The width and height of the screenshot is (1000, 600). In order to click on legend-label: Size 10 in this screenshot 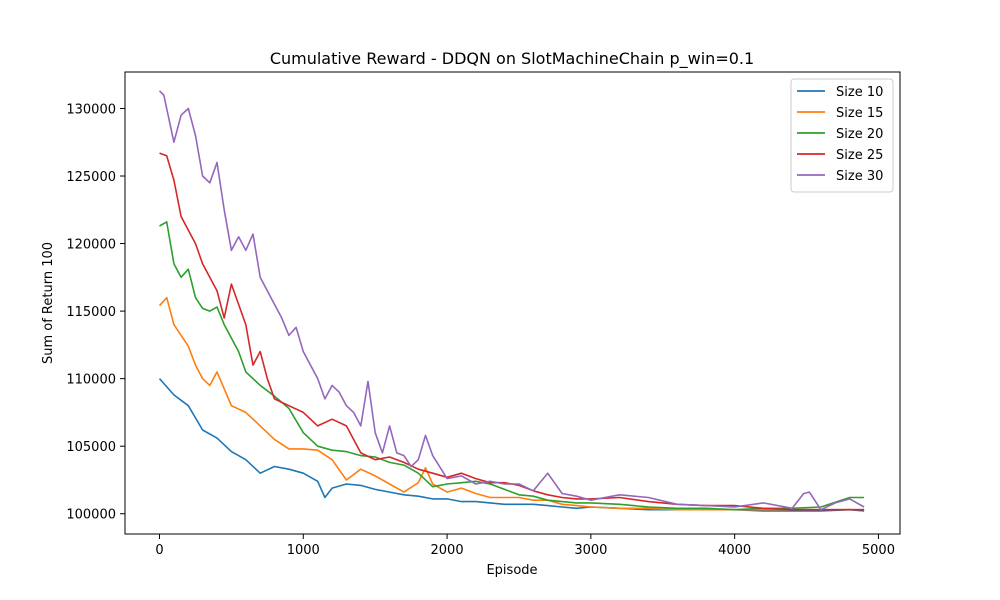, I will do `click(859, 92)`.